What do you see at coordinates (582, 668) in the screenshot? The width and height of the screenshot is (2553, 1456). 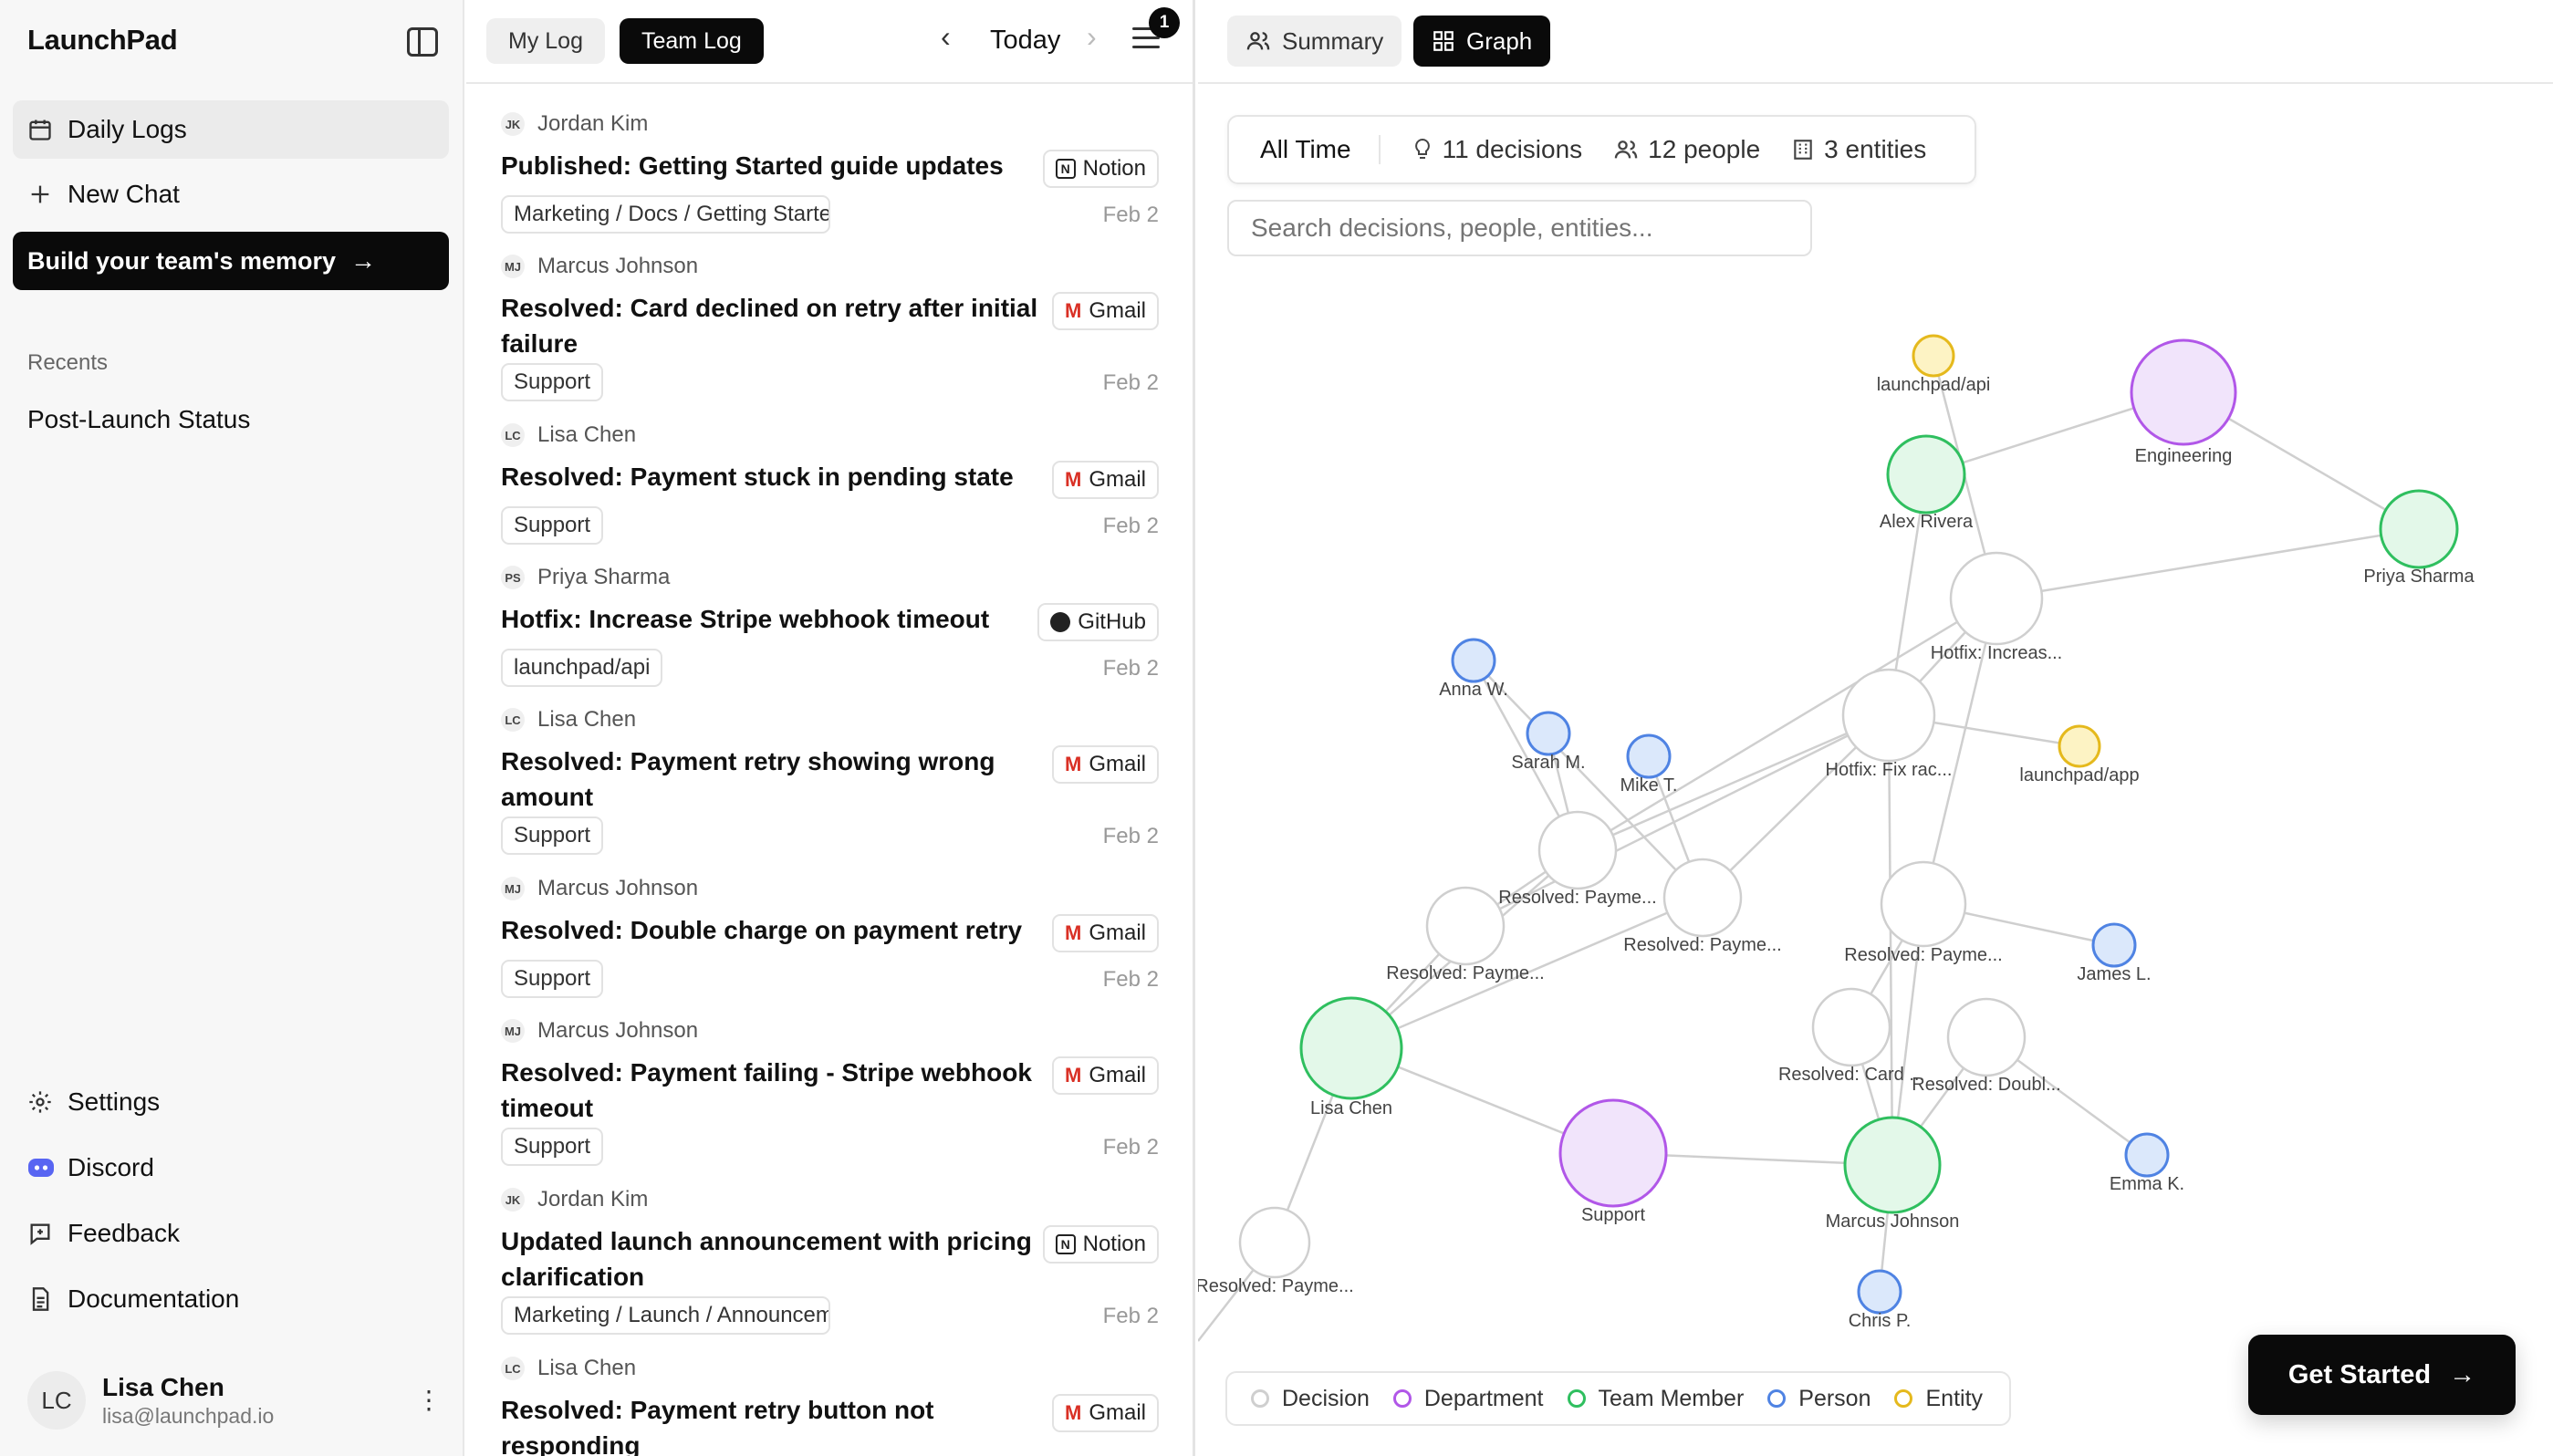 I see `entry-tag: launchpad/api` at bounding box center [582, 668].